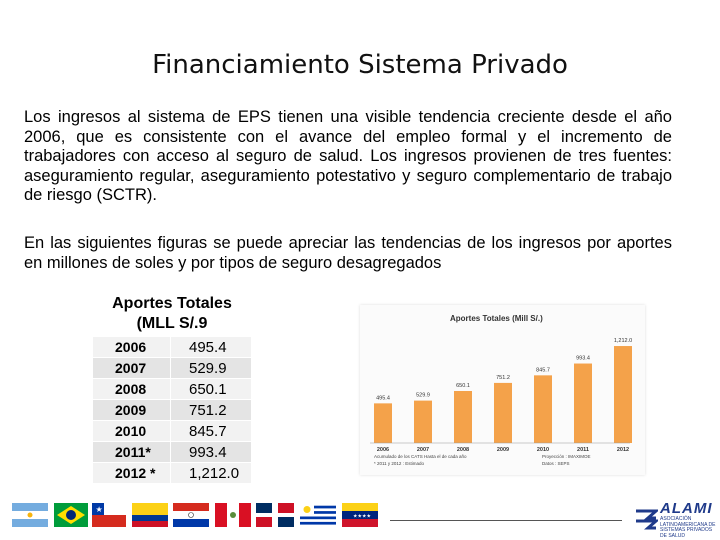 The image size is (720, 540). Describe the element at coordinates (543, 370) in the screenshot. I see `data-label: 845.7` at that location.